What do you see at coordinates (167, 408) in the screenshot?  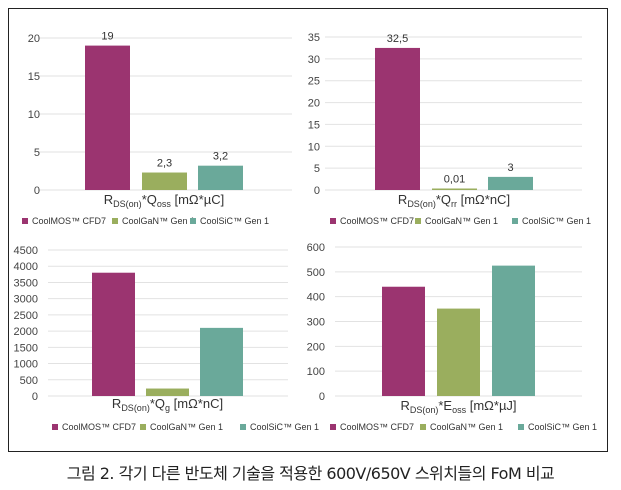 I see `title-part: g` at bounding box center [167, 408].